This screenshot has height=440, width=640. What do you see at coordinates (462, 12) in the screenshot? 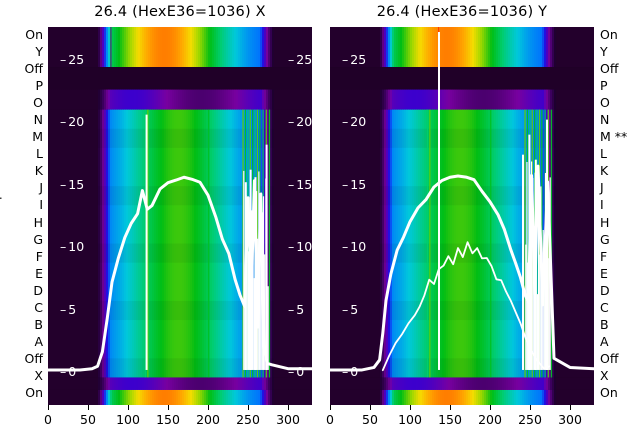
I see `panel-y-title: 26.4 (HexE36=1036) Y` at bounding box center [462, 12].